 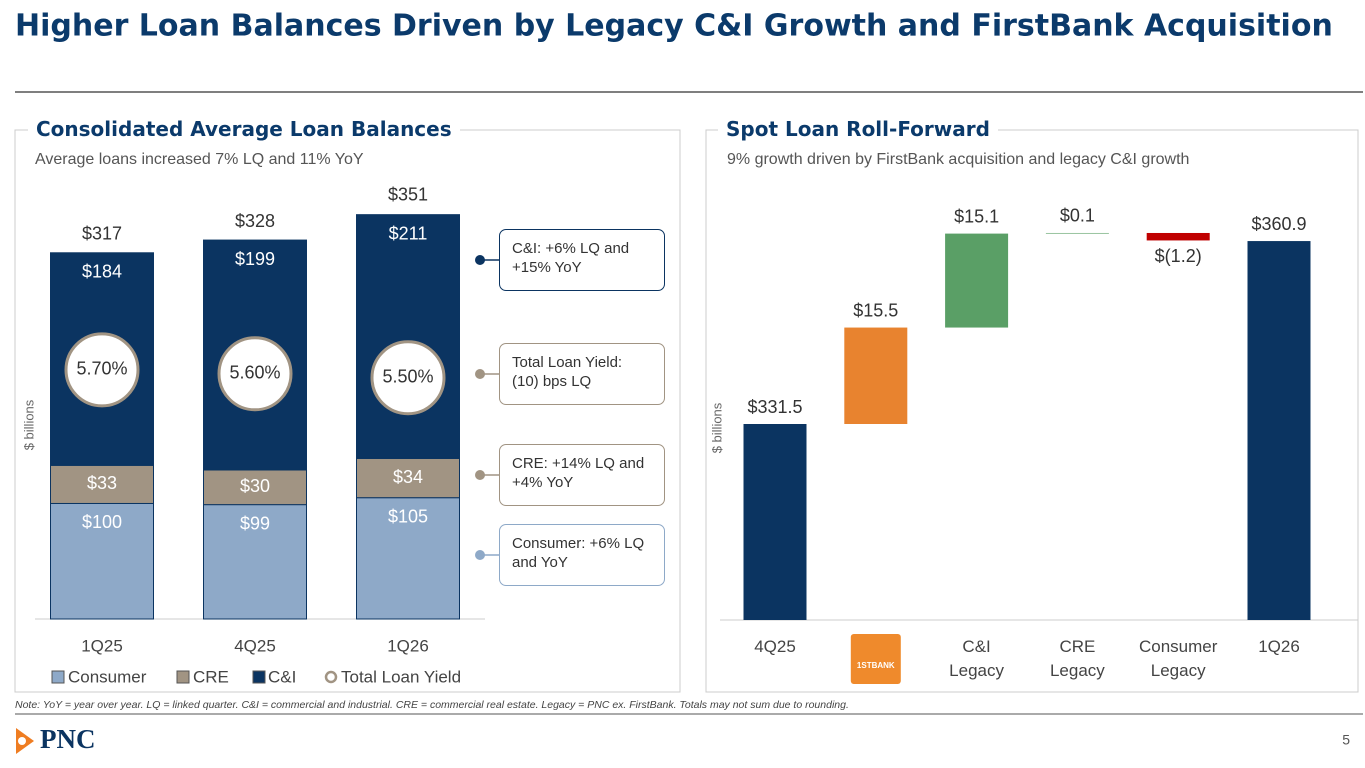 What do you see at coordinates (408, 516) in the screenshot?
I see `data-label: $105` at bounding box center [408, 516].